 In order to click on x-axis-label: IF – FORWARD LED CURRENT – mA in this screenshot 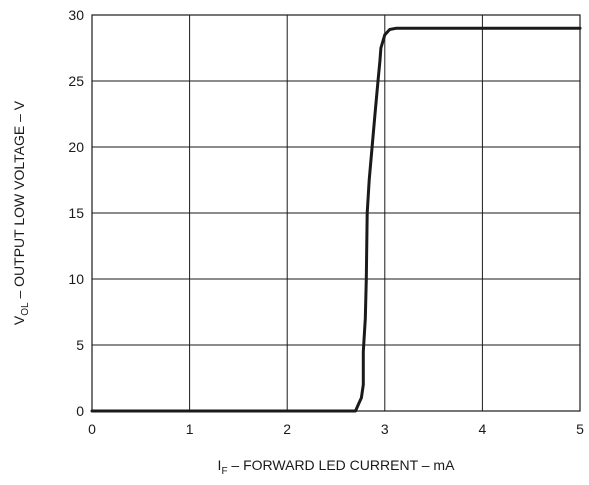, I will do `click(337, 467)`.